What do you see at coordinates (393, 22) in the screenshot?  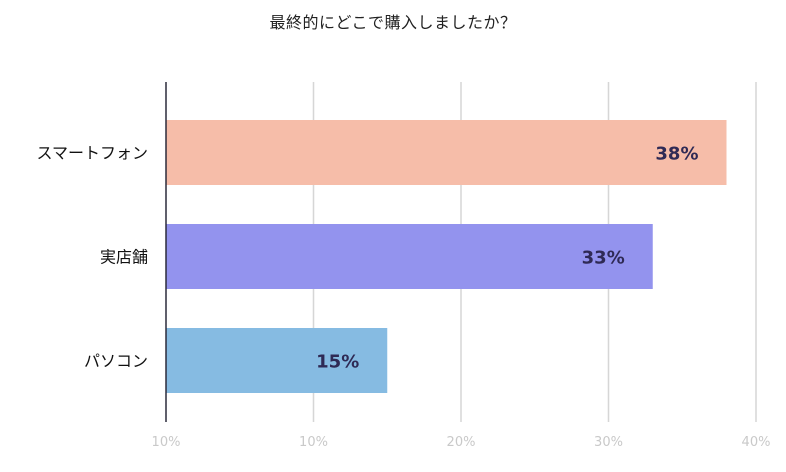 I see `chart-title: 最終的にどこで購入しましたか？` at bounding box center [393, 22].